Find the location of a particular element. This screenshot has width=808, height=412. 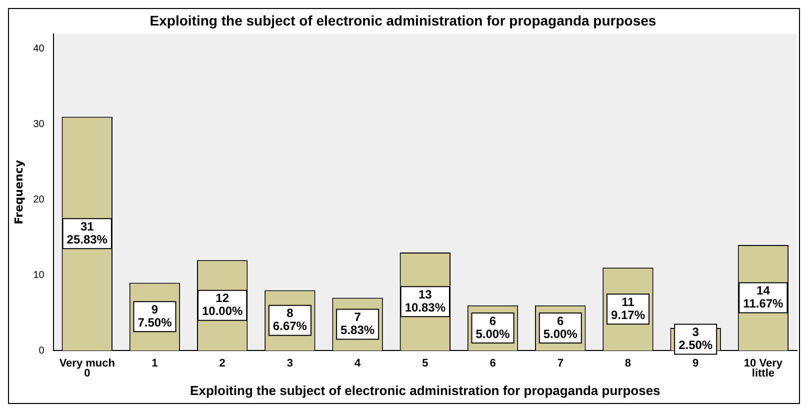

y-tick-label: 10 is located at coordinates (39, 275).